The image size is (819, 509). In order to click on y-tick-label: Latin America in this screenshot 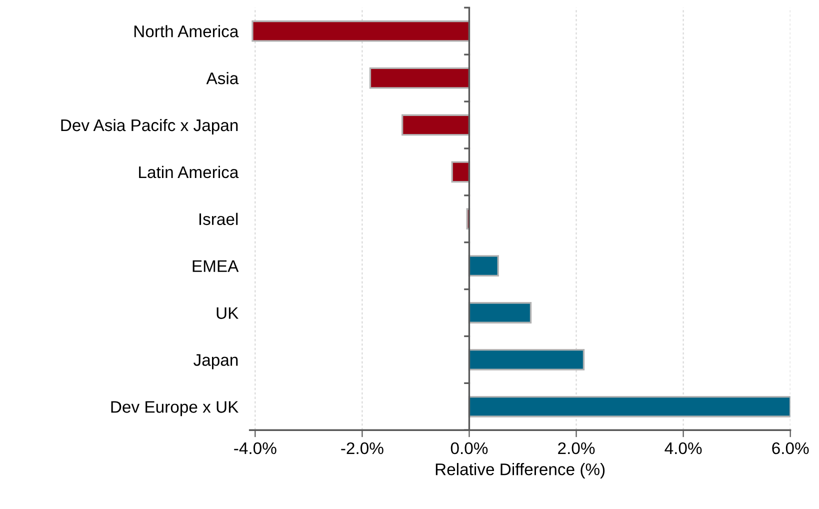, I will do `click(189, 172)`.